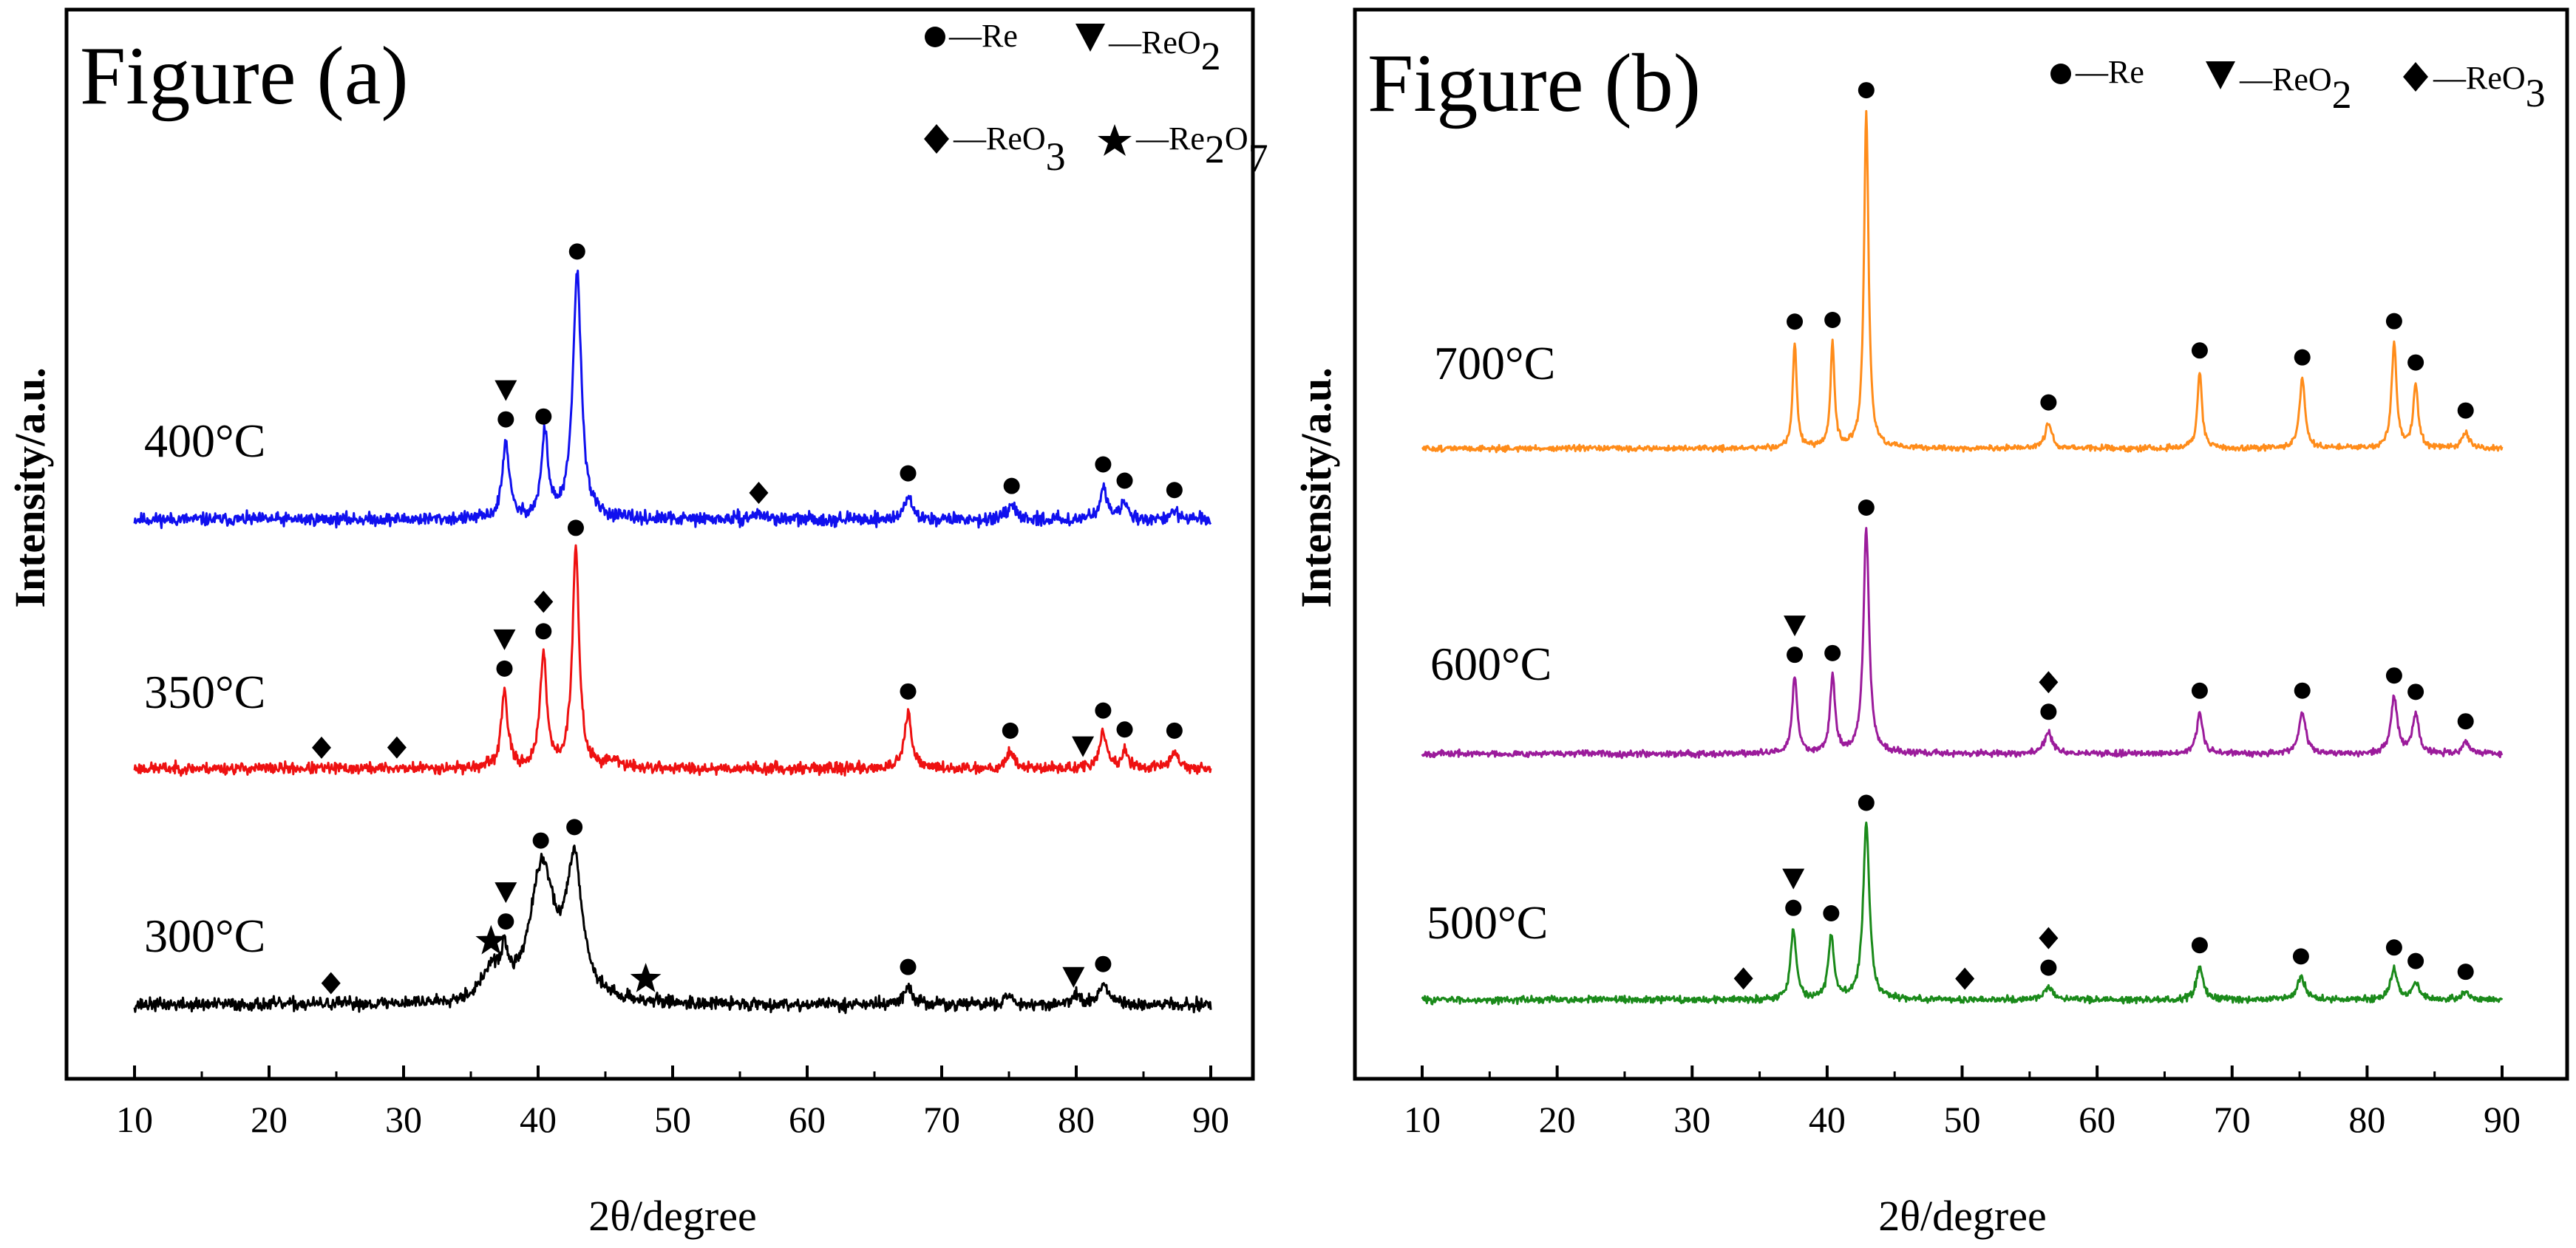 The image size is (2576, 1248). What do you see at coordinates (2295, 89) in the screenshot?
I see `legend-b-reo2-label: —ReO2` at bounding box center [2295, 89].